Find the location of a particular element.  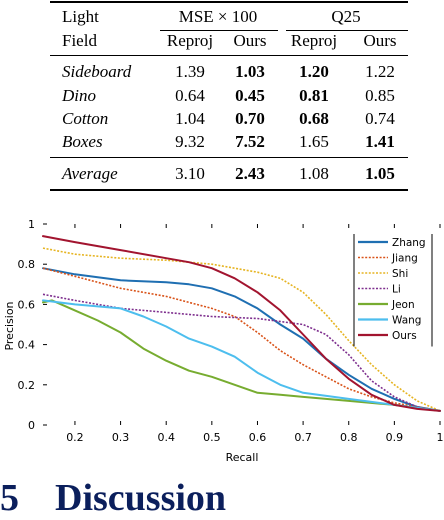

cell-value: 9.32 is located at coordinates (190, 141).